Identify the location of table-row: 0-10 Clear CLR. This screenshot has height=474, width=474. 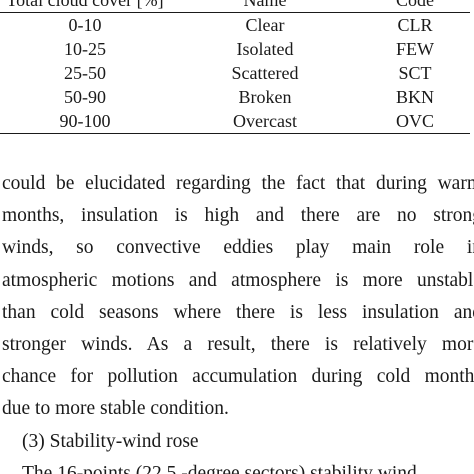
(235, 25).